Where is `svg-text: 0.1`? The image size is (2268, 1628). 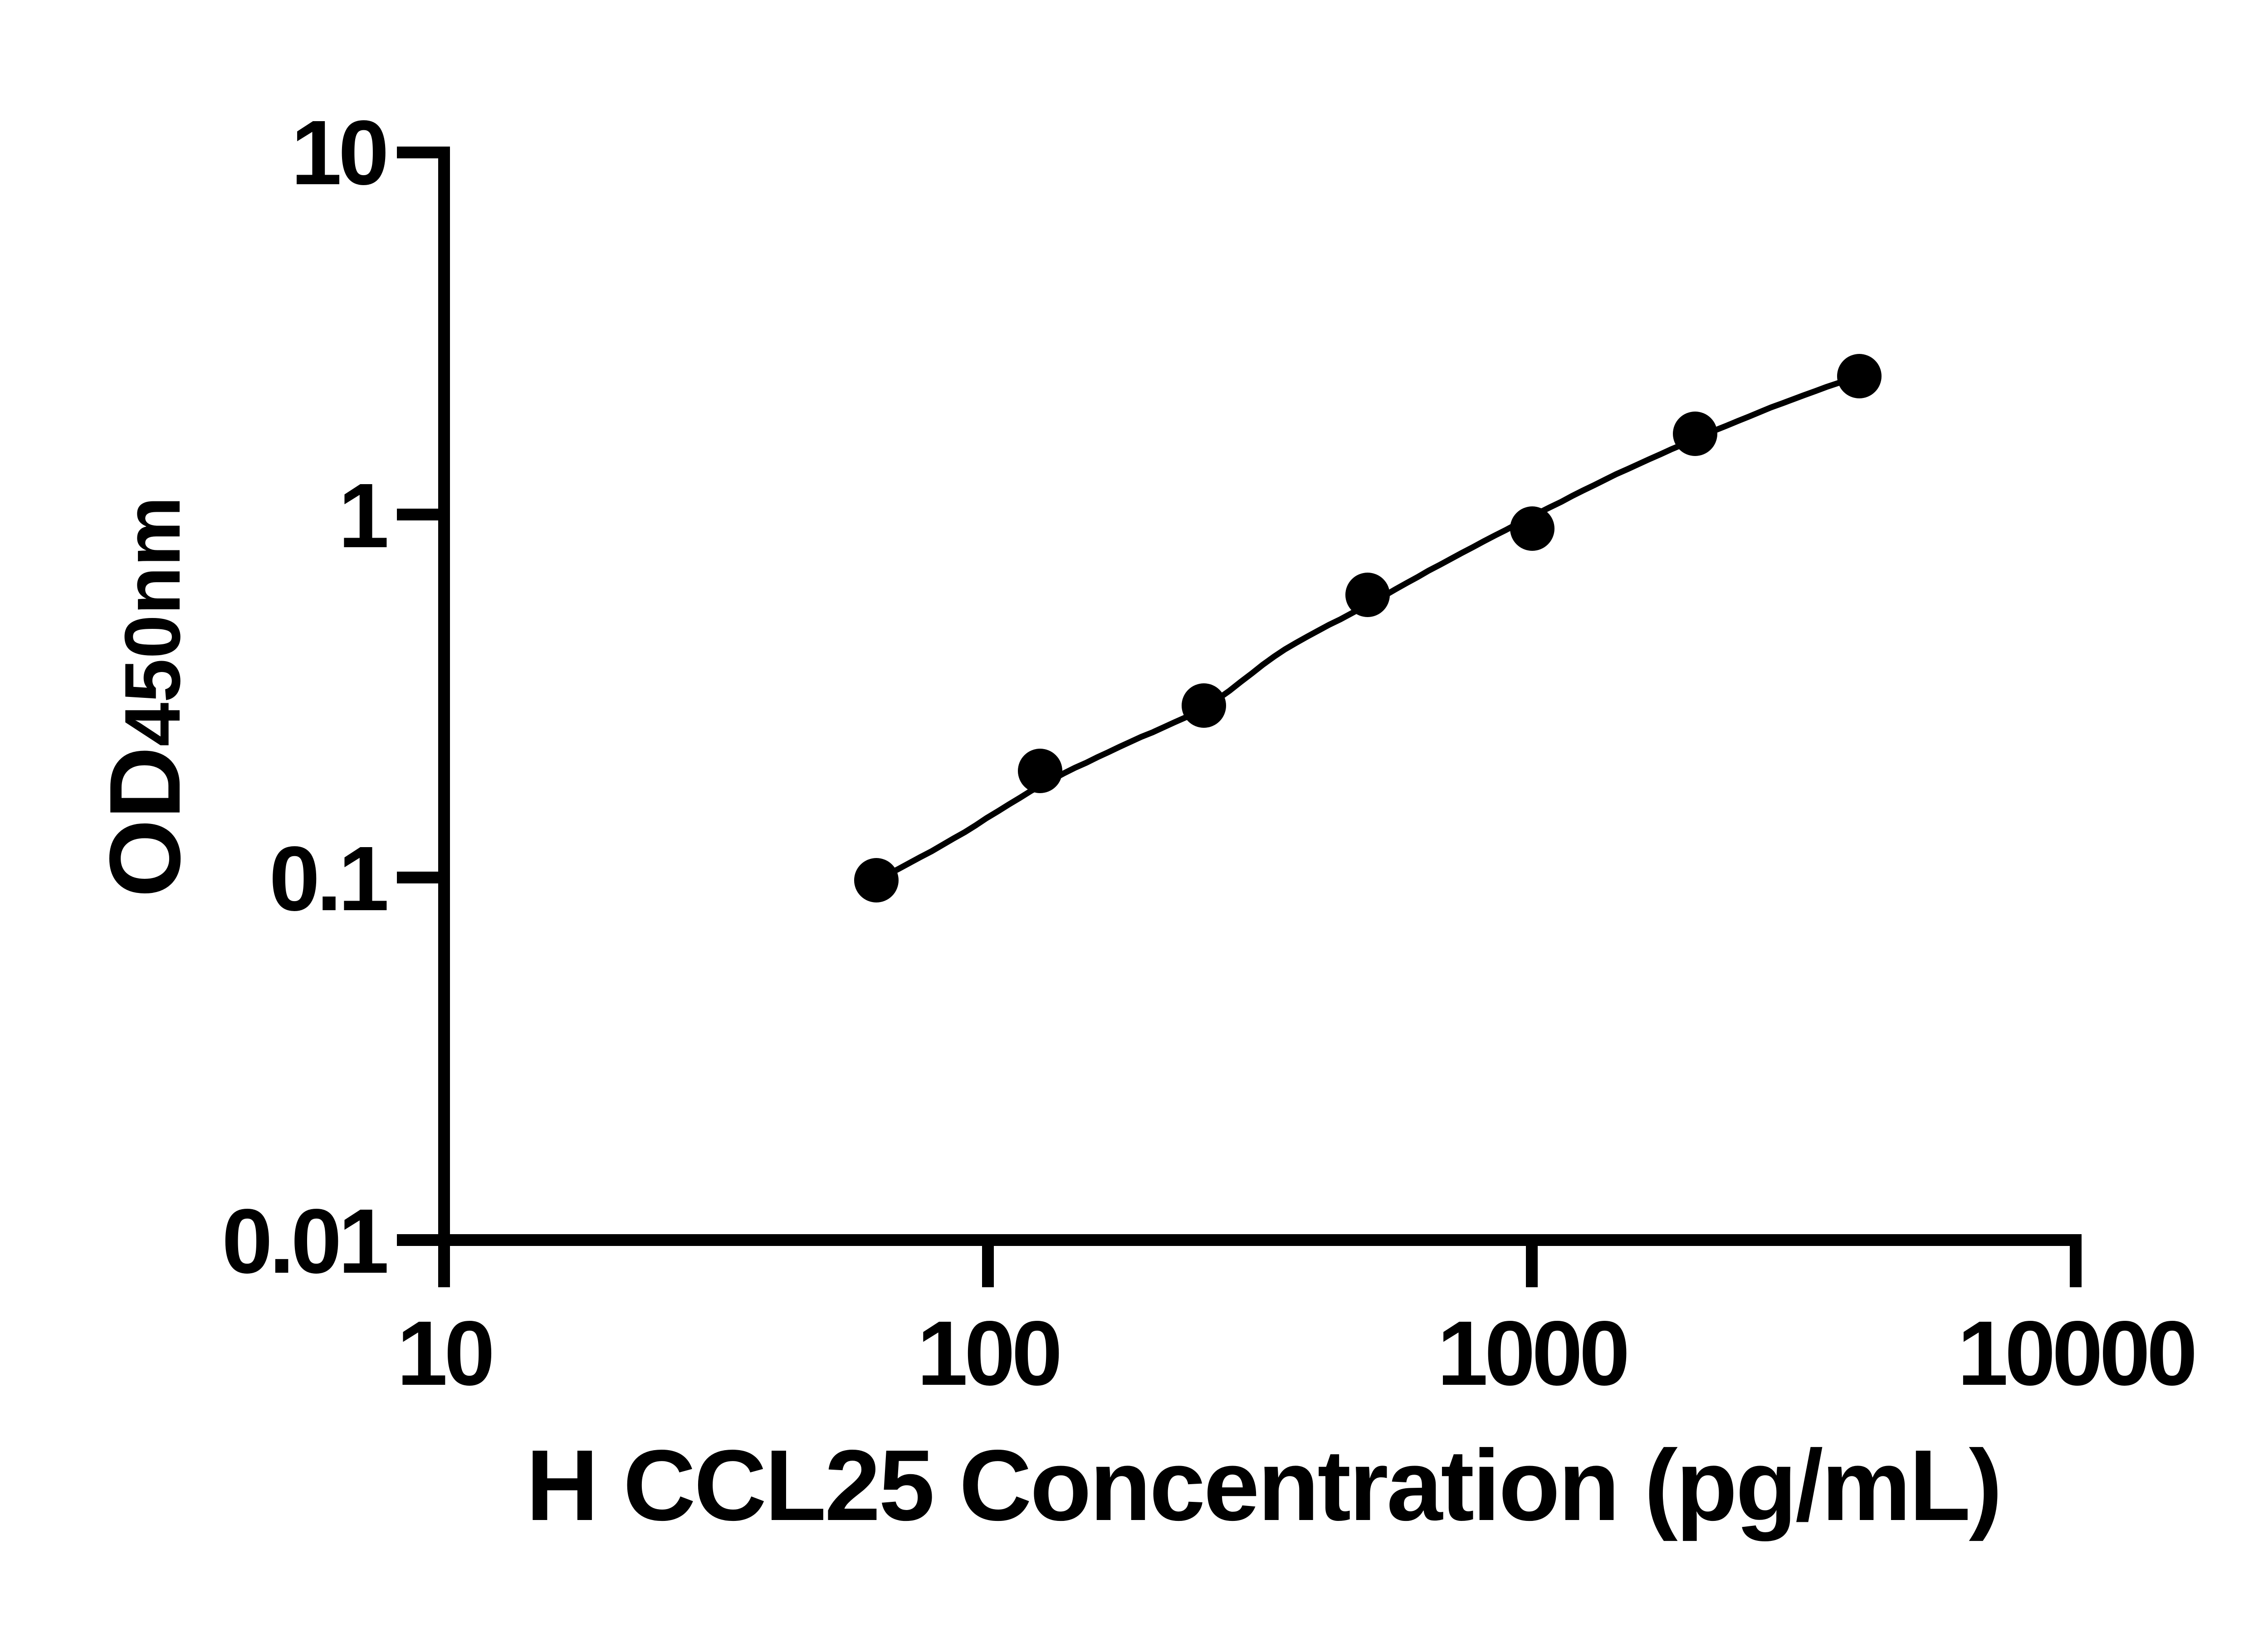
svg-text: 0.1 is located at coordinates (327, 878).